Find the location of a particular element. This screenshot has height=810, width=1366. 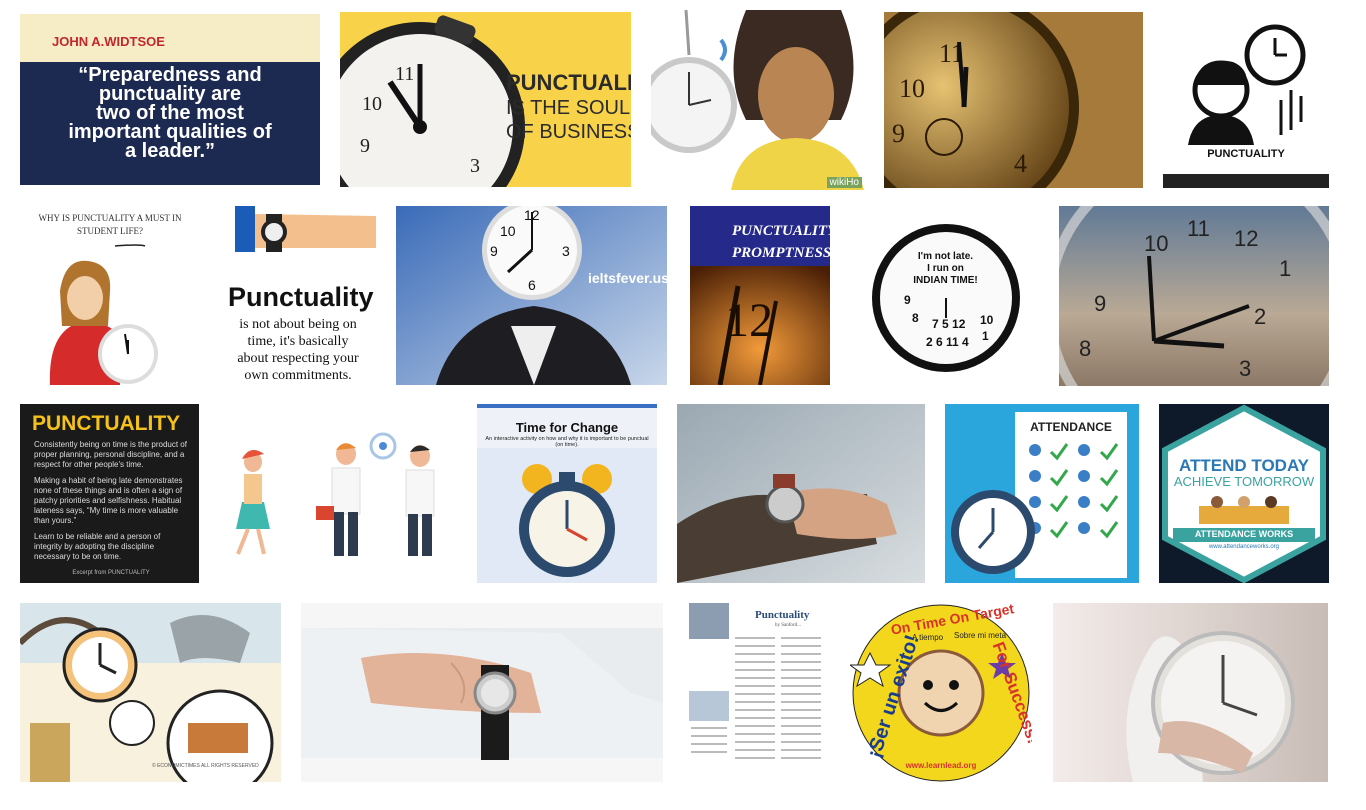

image-result: ATTENDANCE is located at coordinates (1042, 493).